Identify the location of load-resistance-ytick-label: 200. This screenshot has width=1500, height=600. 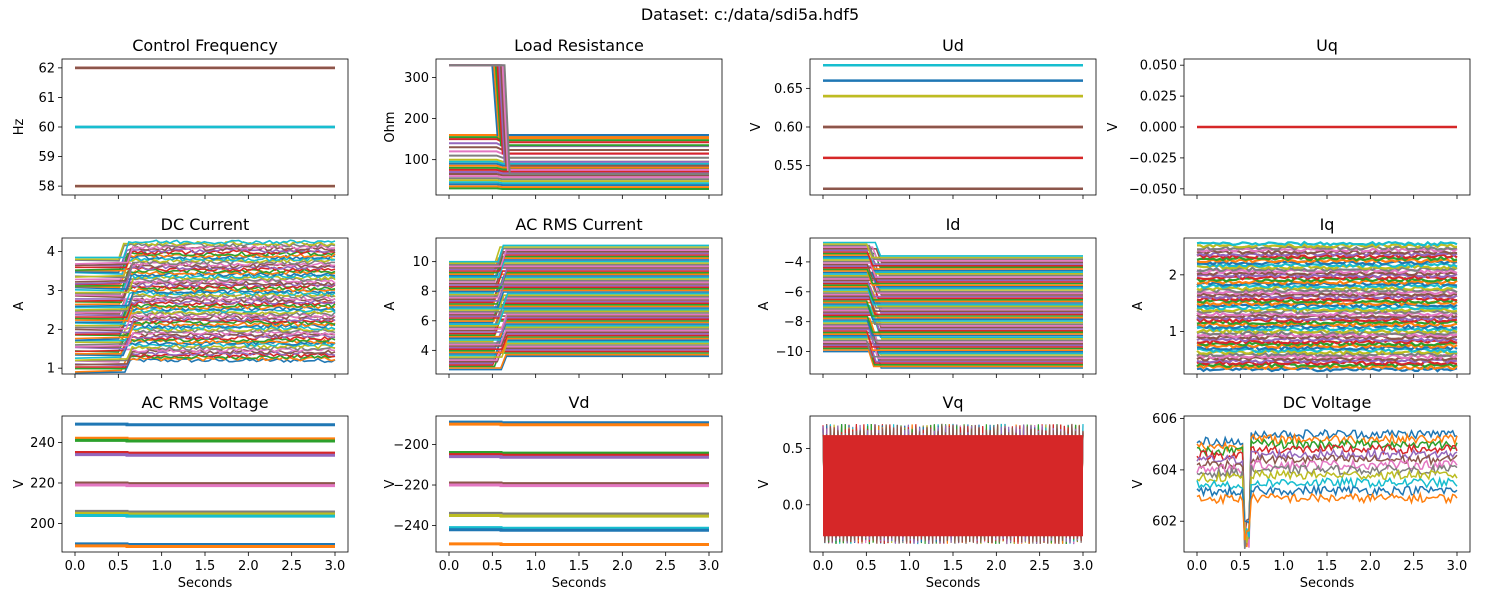
(416, 119).